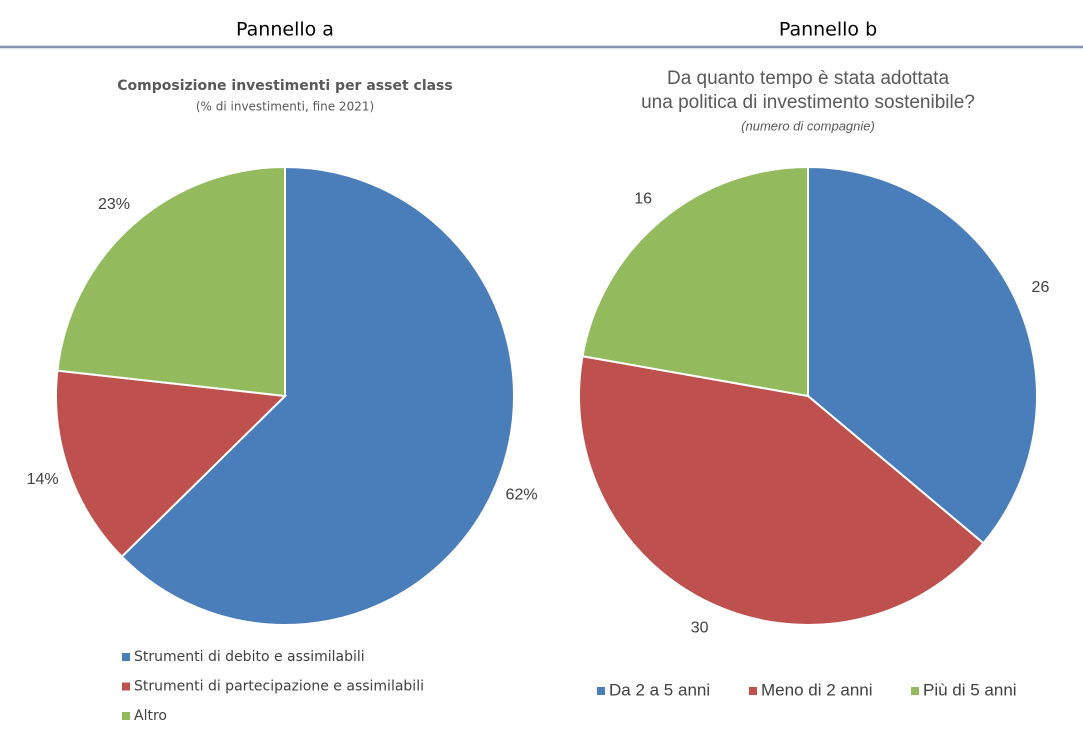  I want to click on panel-heading: Pannello a, so click(285, 30).